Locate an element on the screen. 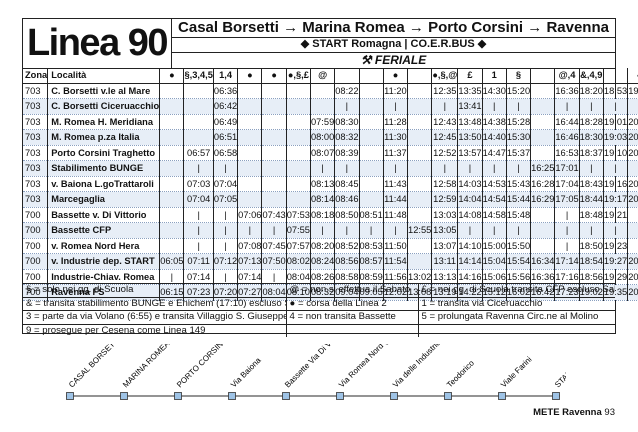 The width and height of the screenshot is (638, 432). departure-time: 15:54 is located at coordinates (518, 261).